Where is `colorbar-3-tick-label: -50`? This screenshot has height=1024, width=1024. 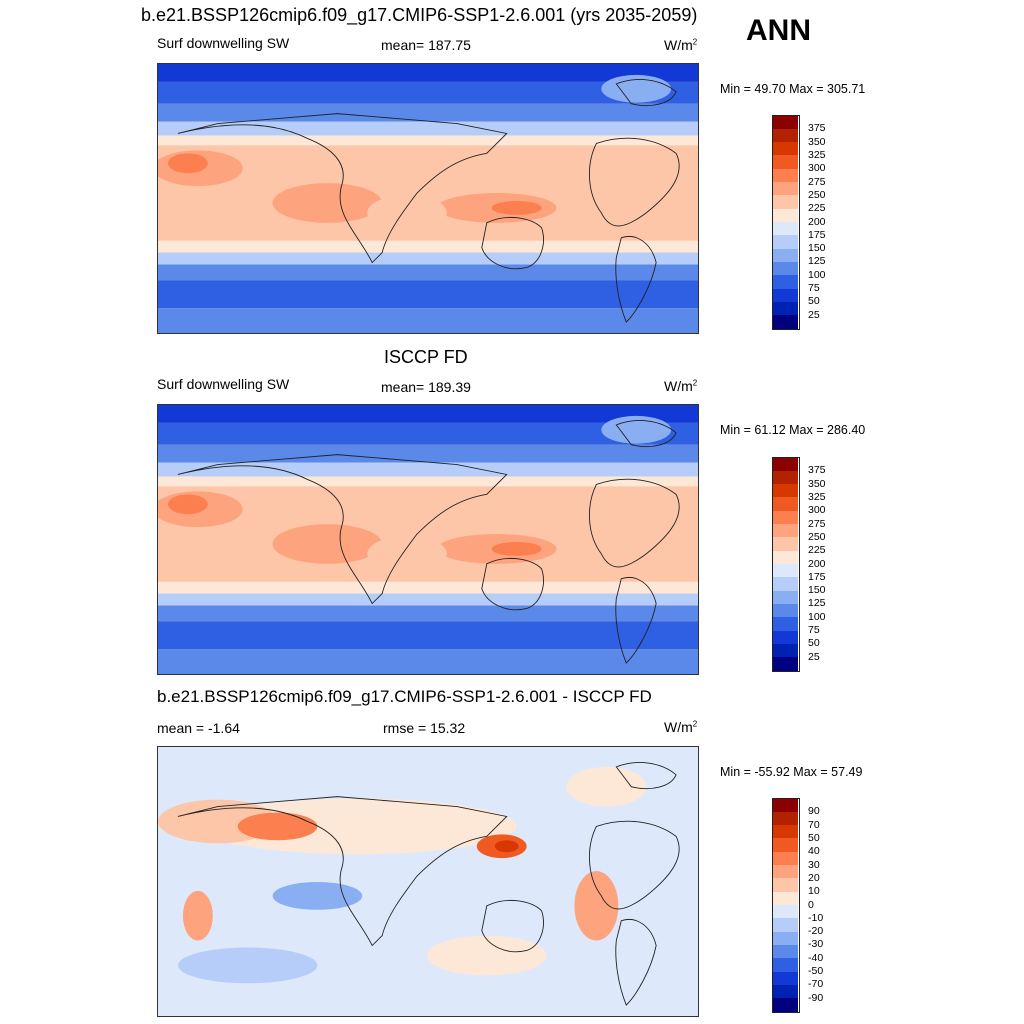 colorbar-3-tick-label: -50 is located at coordinates (816, 971).